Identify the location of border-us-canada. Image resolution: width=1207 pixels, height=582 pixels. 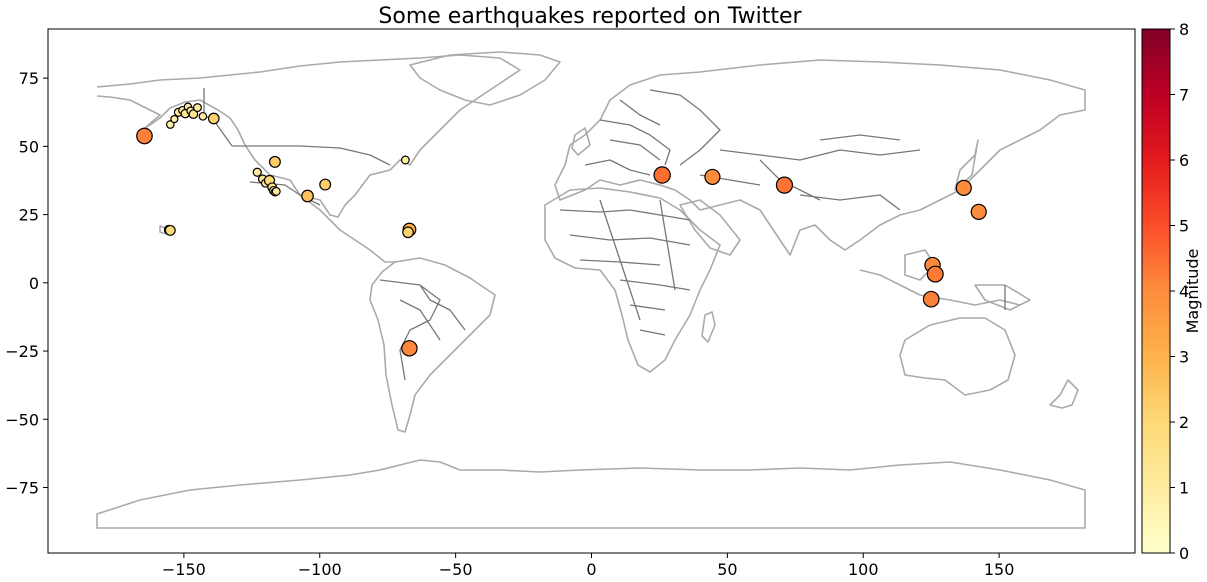
(311, 155).